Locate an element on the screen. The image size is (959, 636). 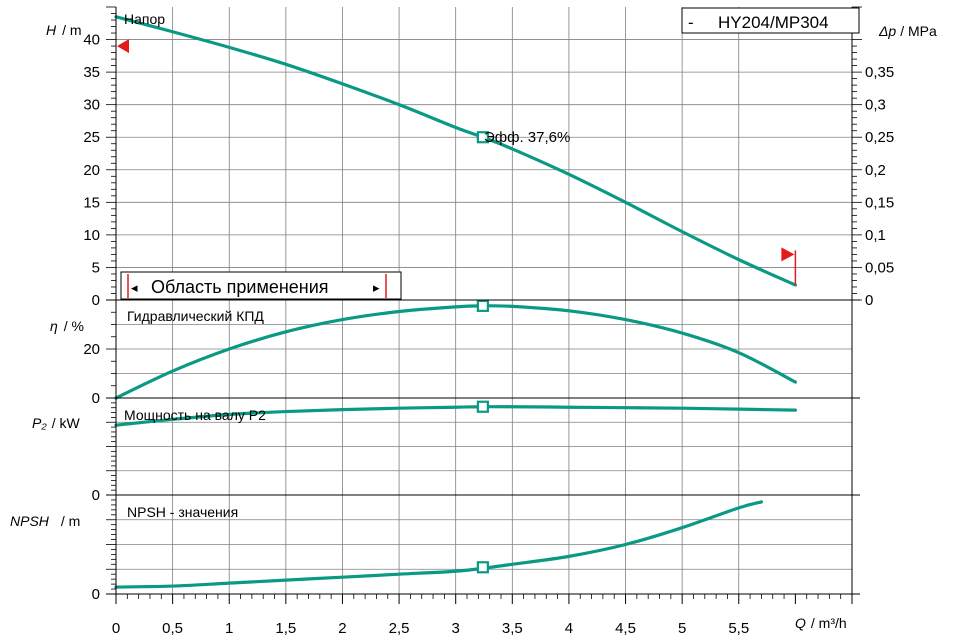
flow-axis-label: Q / m³/h is located at coordinates (821, 623).